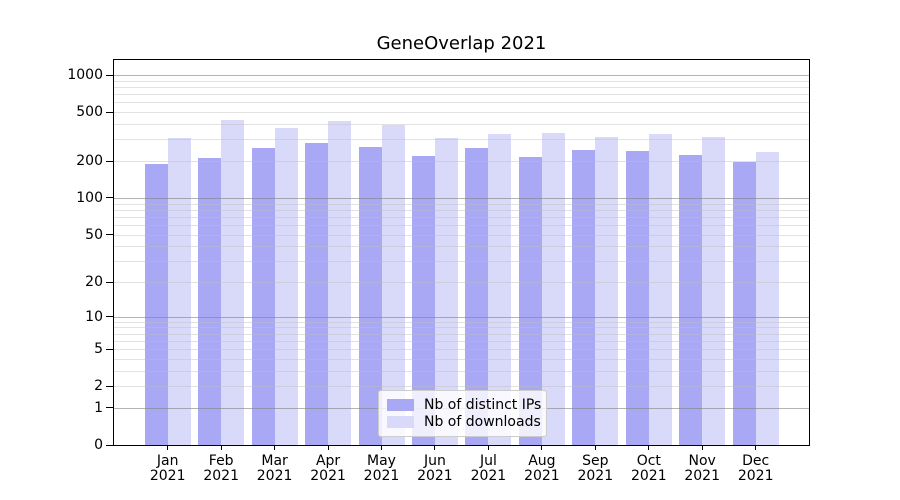 This screenshot has height=500, width=900. What do you see at coordinates (702, 447) in the screenshot?
I see `x-tick-nov` at bounding box center [702, 447].